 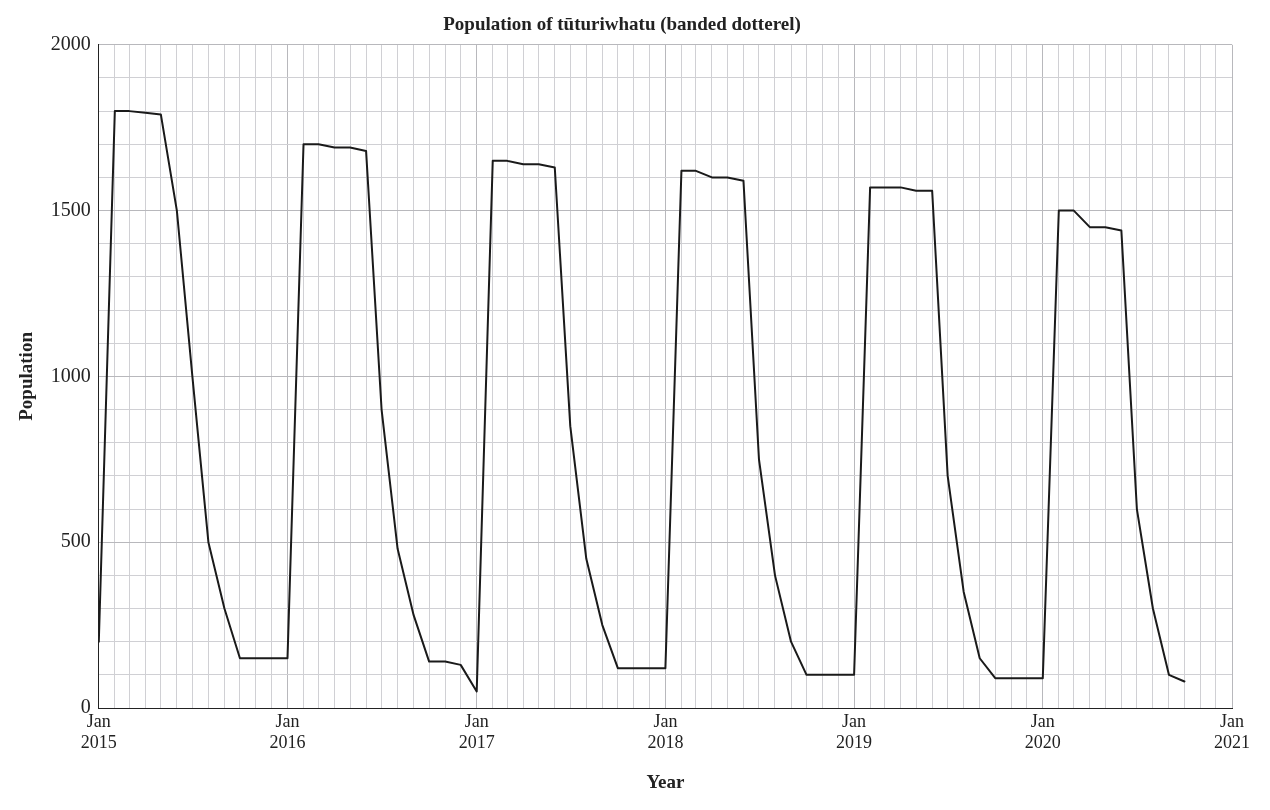 What do you see at coordinates (476, 731) in the screenshot?
I see `x-tick-label: Jan 2017` at bounding box center [476, 731].